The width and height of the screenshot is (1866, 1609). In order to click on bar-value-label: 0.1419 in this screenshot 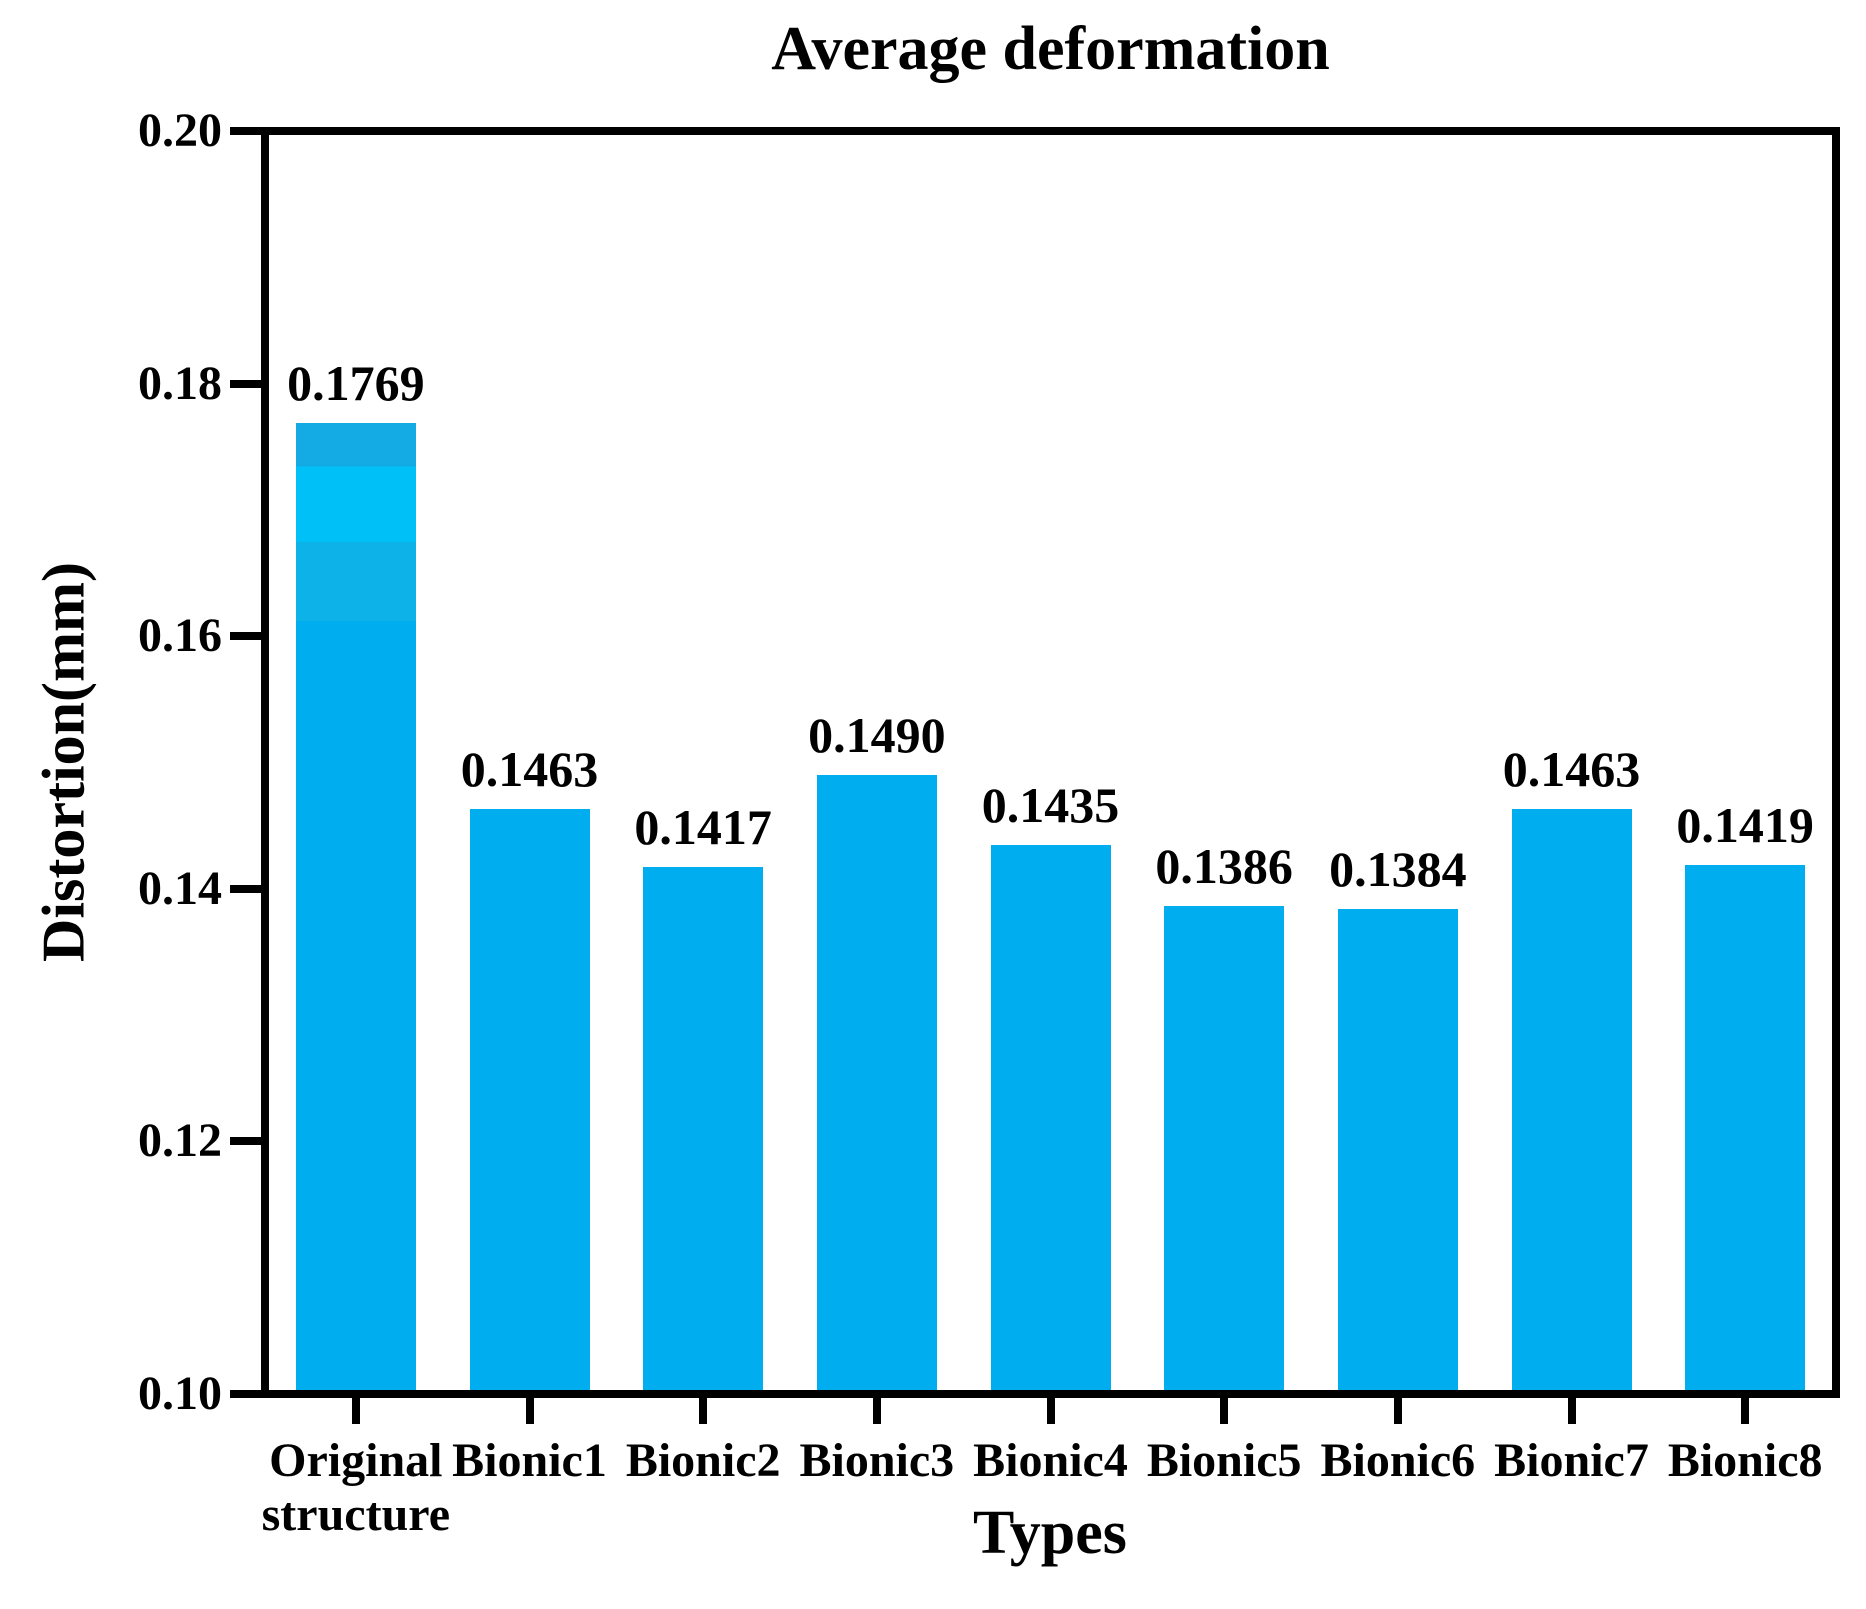, I will do `click(1745, 824)`.